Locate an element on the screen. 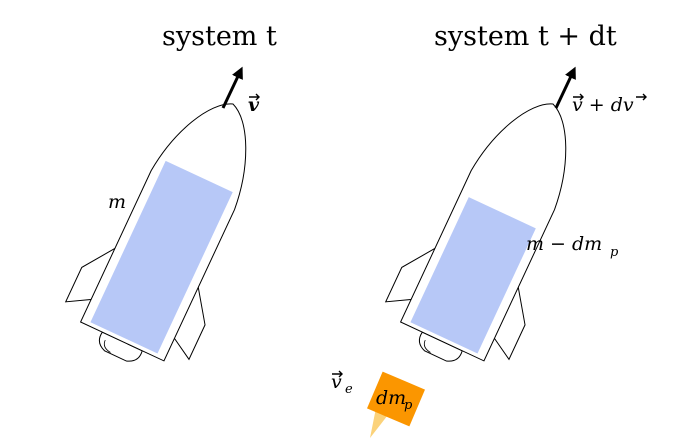 This screenshot has height=444, width=697. right-mass-subscript: p is located at coordinates (614, 252).